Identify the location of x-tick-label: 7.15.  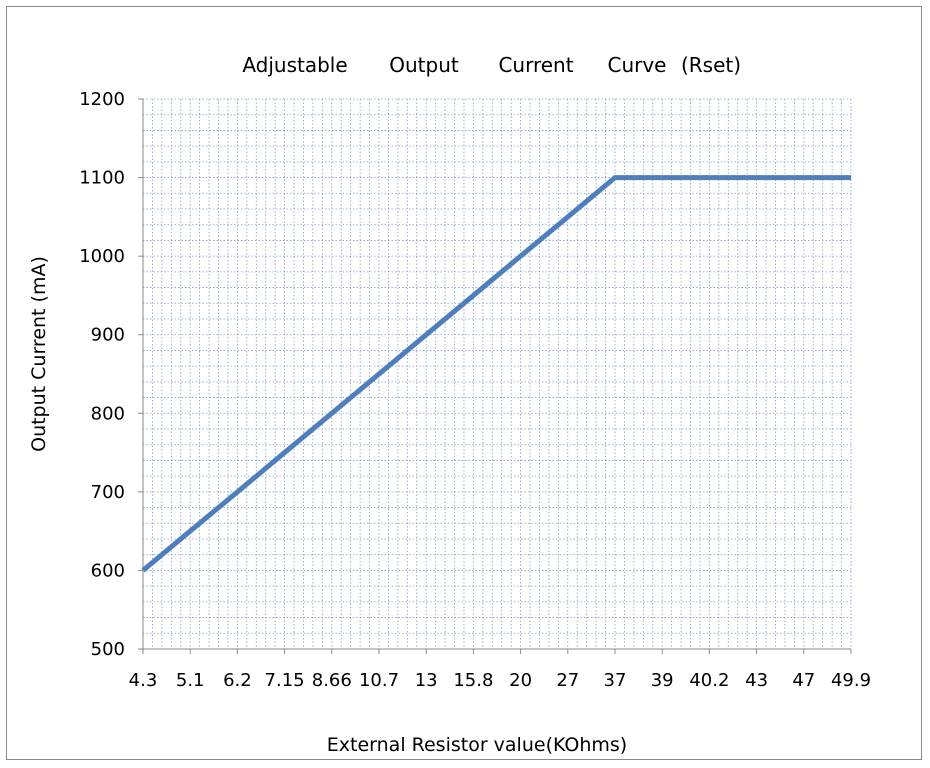
(285, 680).